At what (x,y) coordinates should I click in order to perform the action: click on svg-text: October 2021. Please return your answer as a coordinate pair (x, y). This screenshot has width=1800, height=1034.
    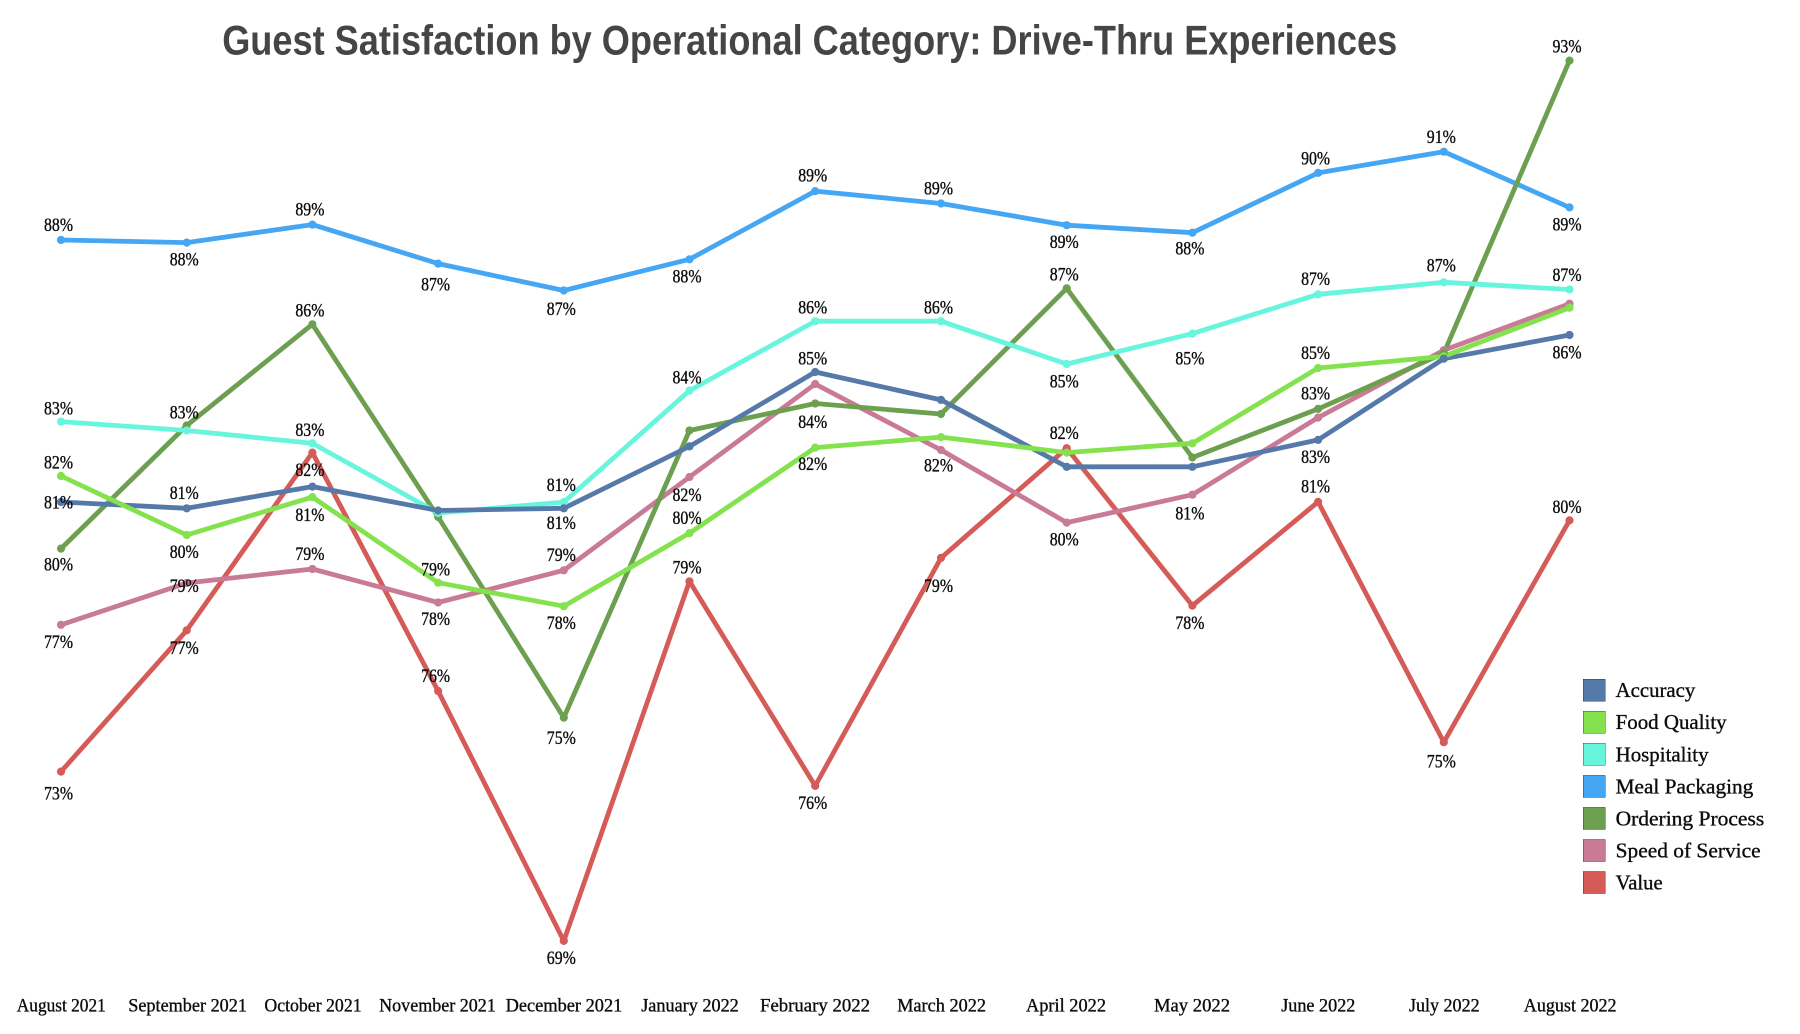
    Looking at the image, I should click on (312, 1006).